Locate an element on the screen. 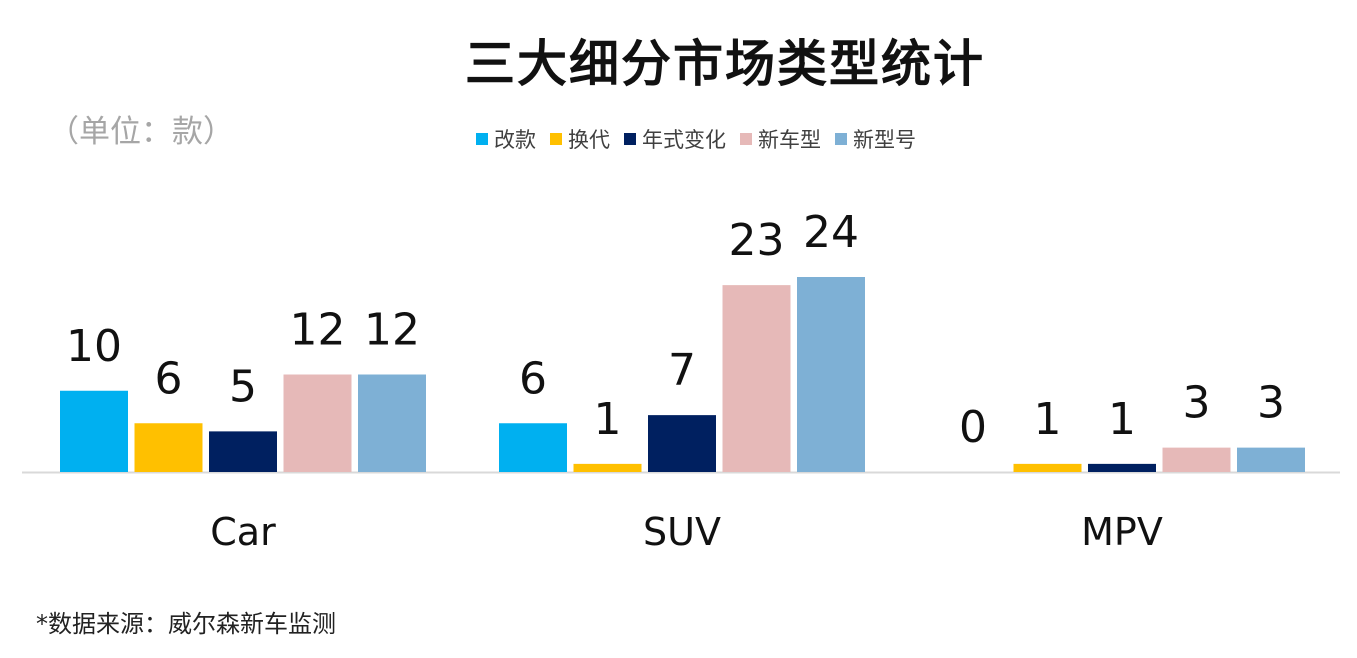 The height and width of the screenshot is (658, 1357). legend: 改款 换代 年式变化 新车型 新型号 is located at coordinates (703, 139).